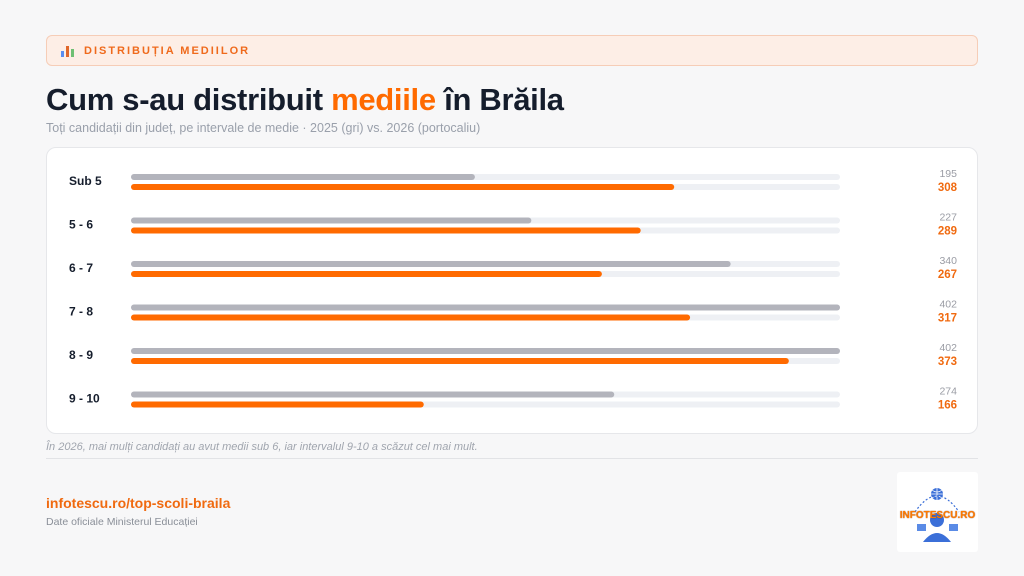 This screenshot has height=576, width=1024. What do you see at coordinates (303, 177) in the screenshot?
I see `bar-2025-sub5` at bounding box center [303, 177].